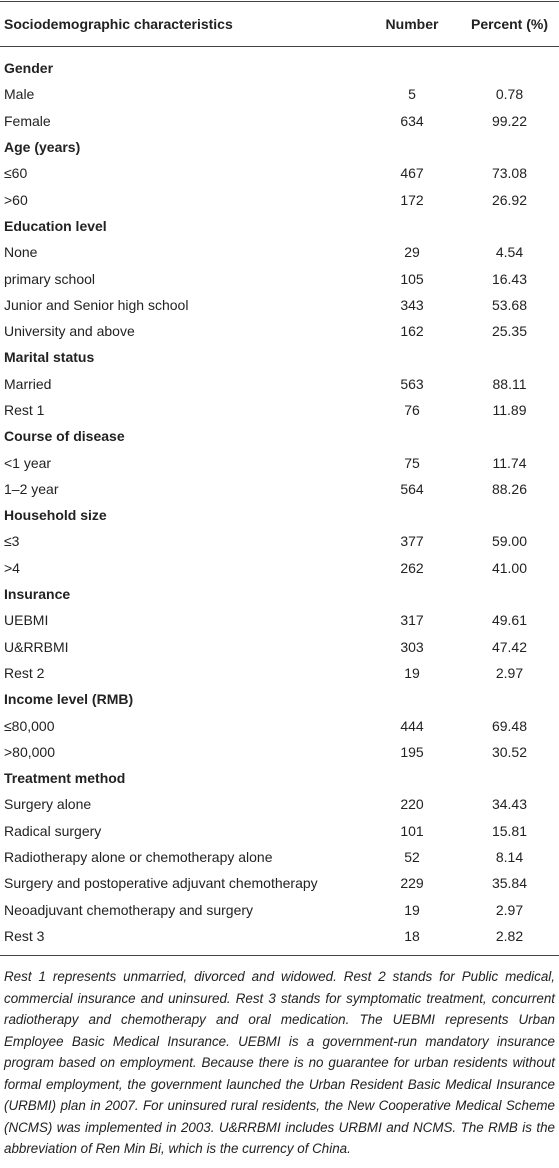  Describe the element at coordinates (279, 515) in the screenshot. I see `section-row: Household size` at that location.